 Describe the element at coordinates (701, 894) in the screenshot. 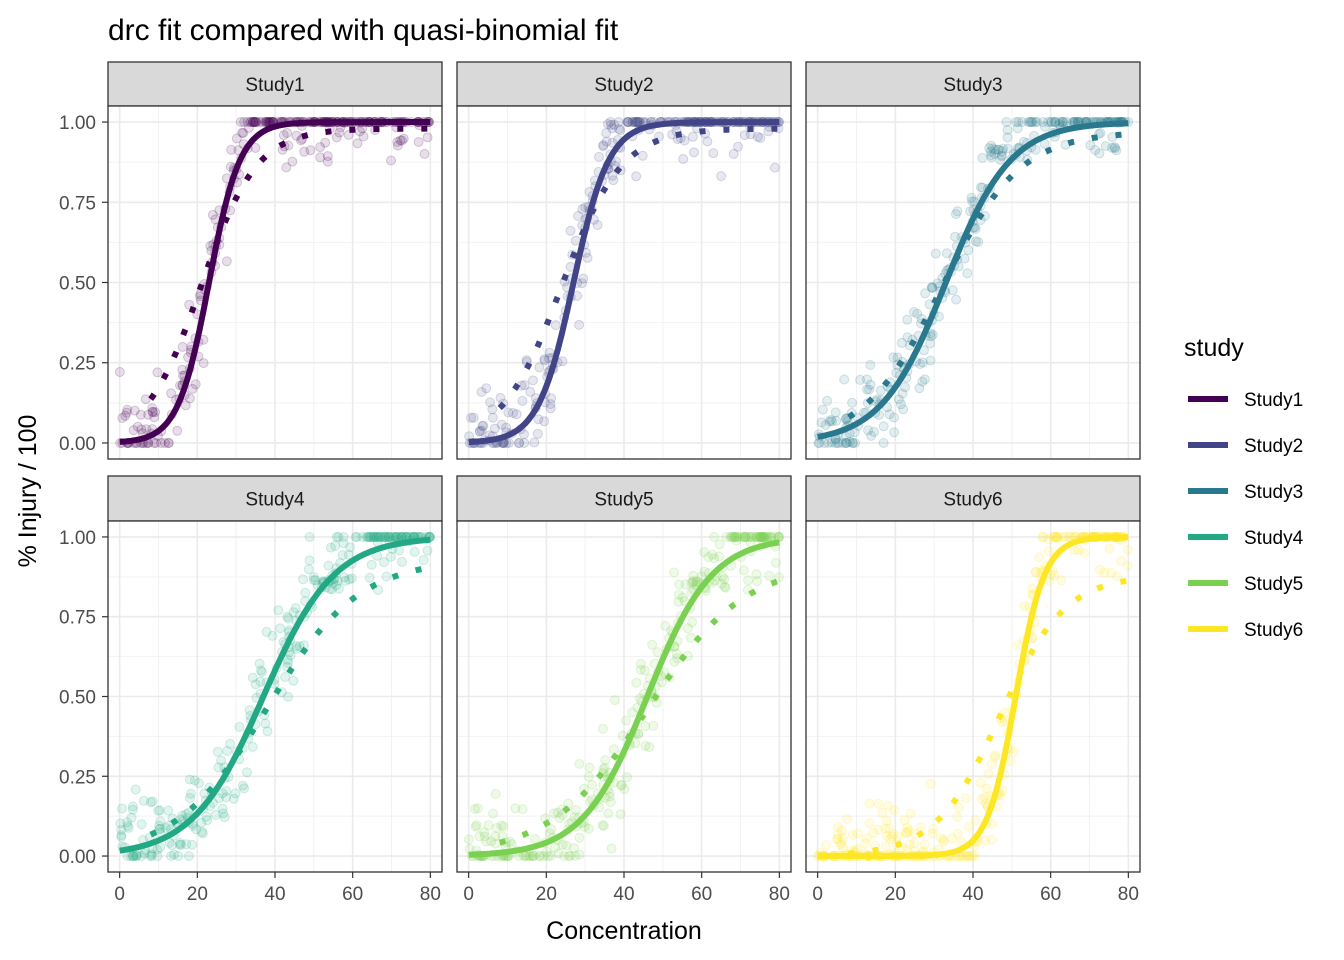

I see `x-tick-label: 60` at that location.